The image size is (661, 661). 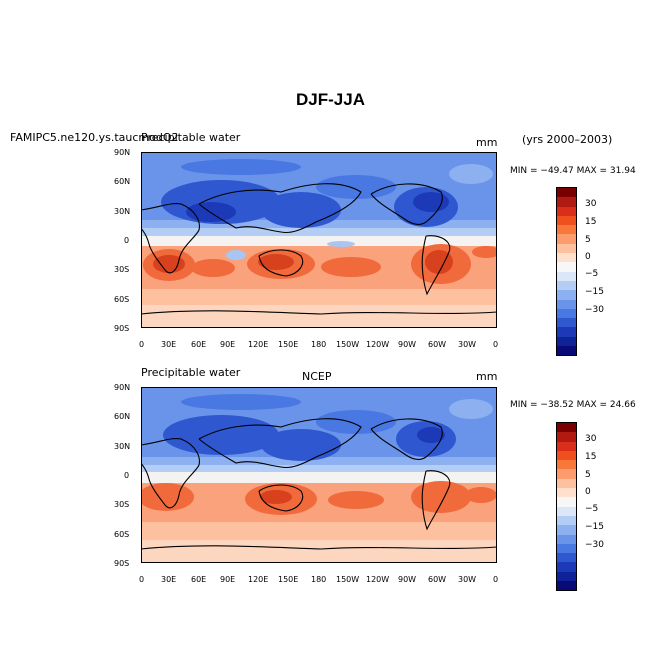 What do you see at coordinates (573, 171) in the screenshot?
I see `stats-label-1: MIN = −49.47 MAX = 31.94` at bounding box center [573, 171].